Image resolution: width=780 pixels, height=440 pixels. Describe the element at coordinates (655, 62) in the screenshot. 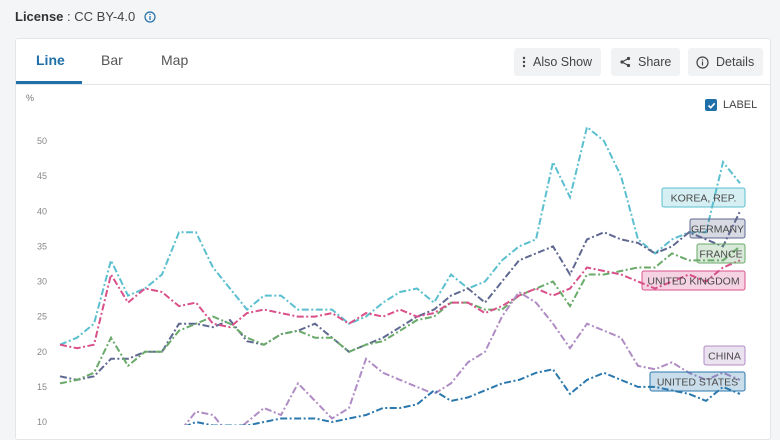

I see `button-label: Share` at that location.